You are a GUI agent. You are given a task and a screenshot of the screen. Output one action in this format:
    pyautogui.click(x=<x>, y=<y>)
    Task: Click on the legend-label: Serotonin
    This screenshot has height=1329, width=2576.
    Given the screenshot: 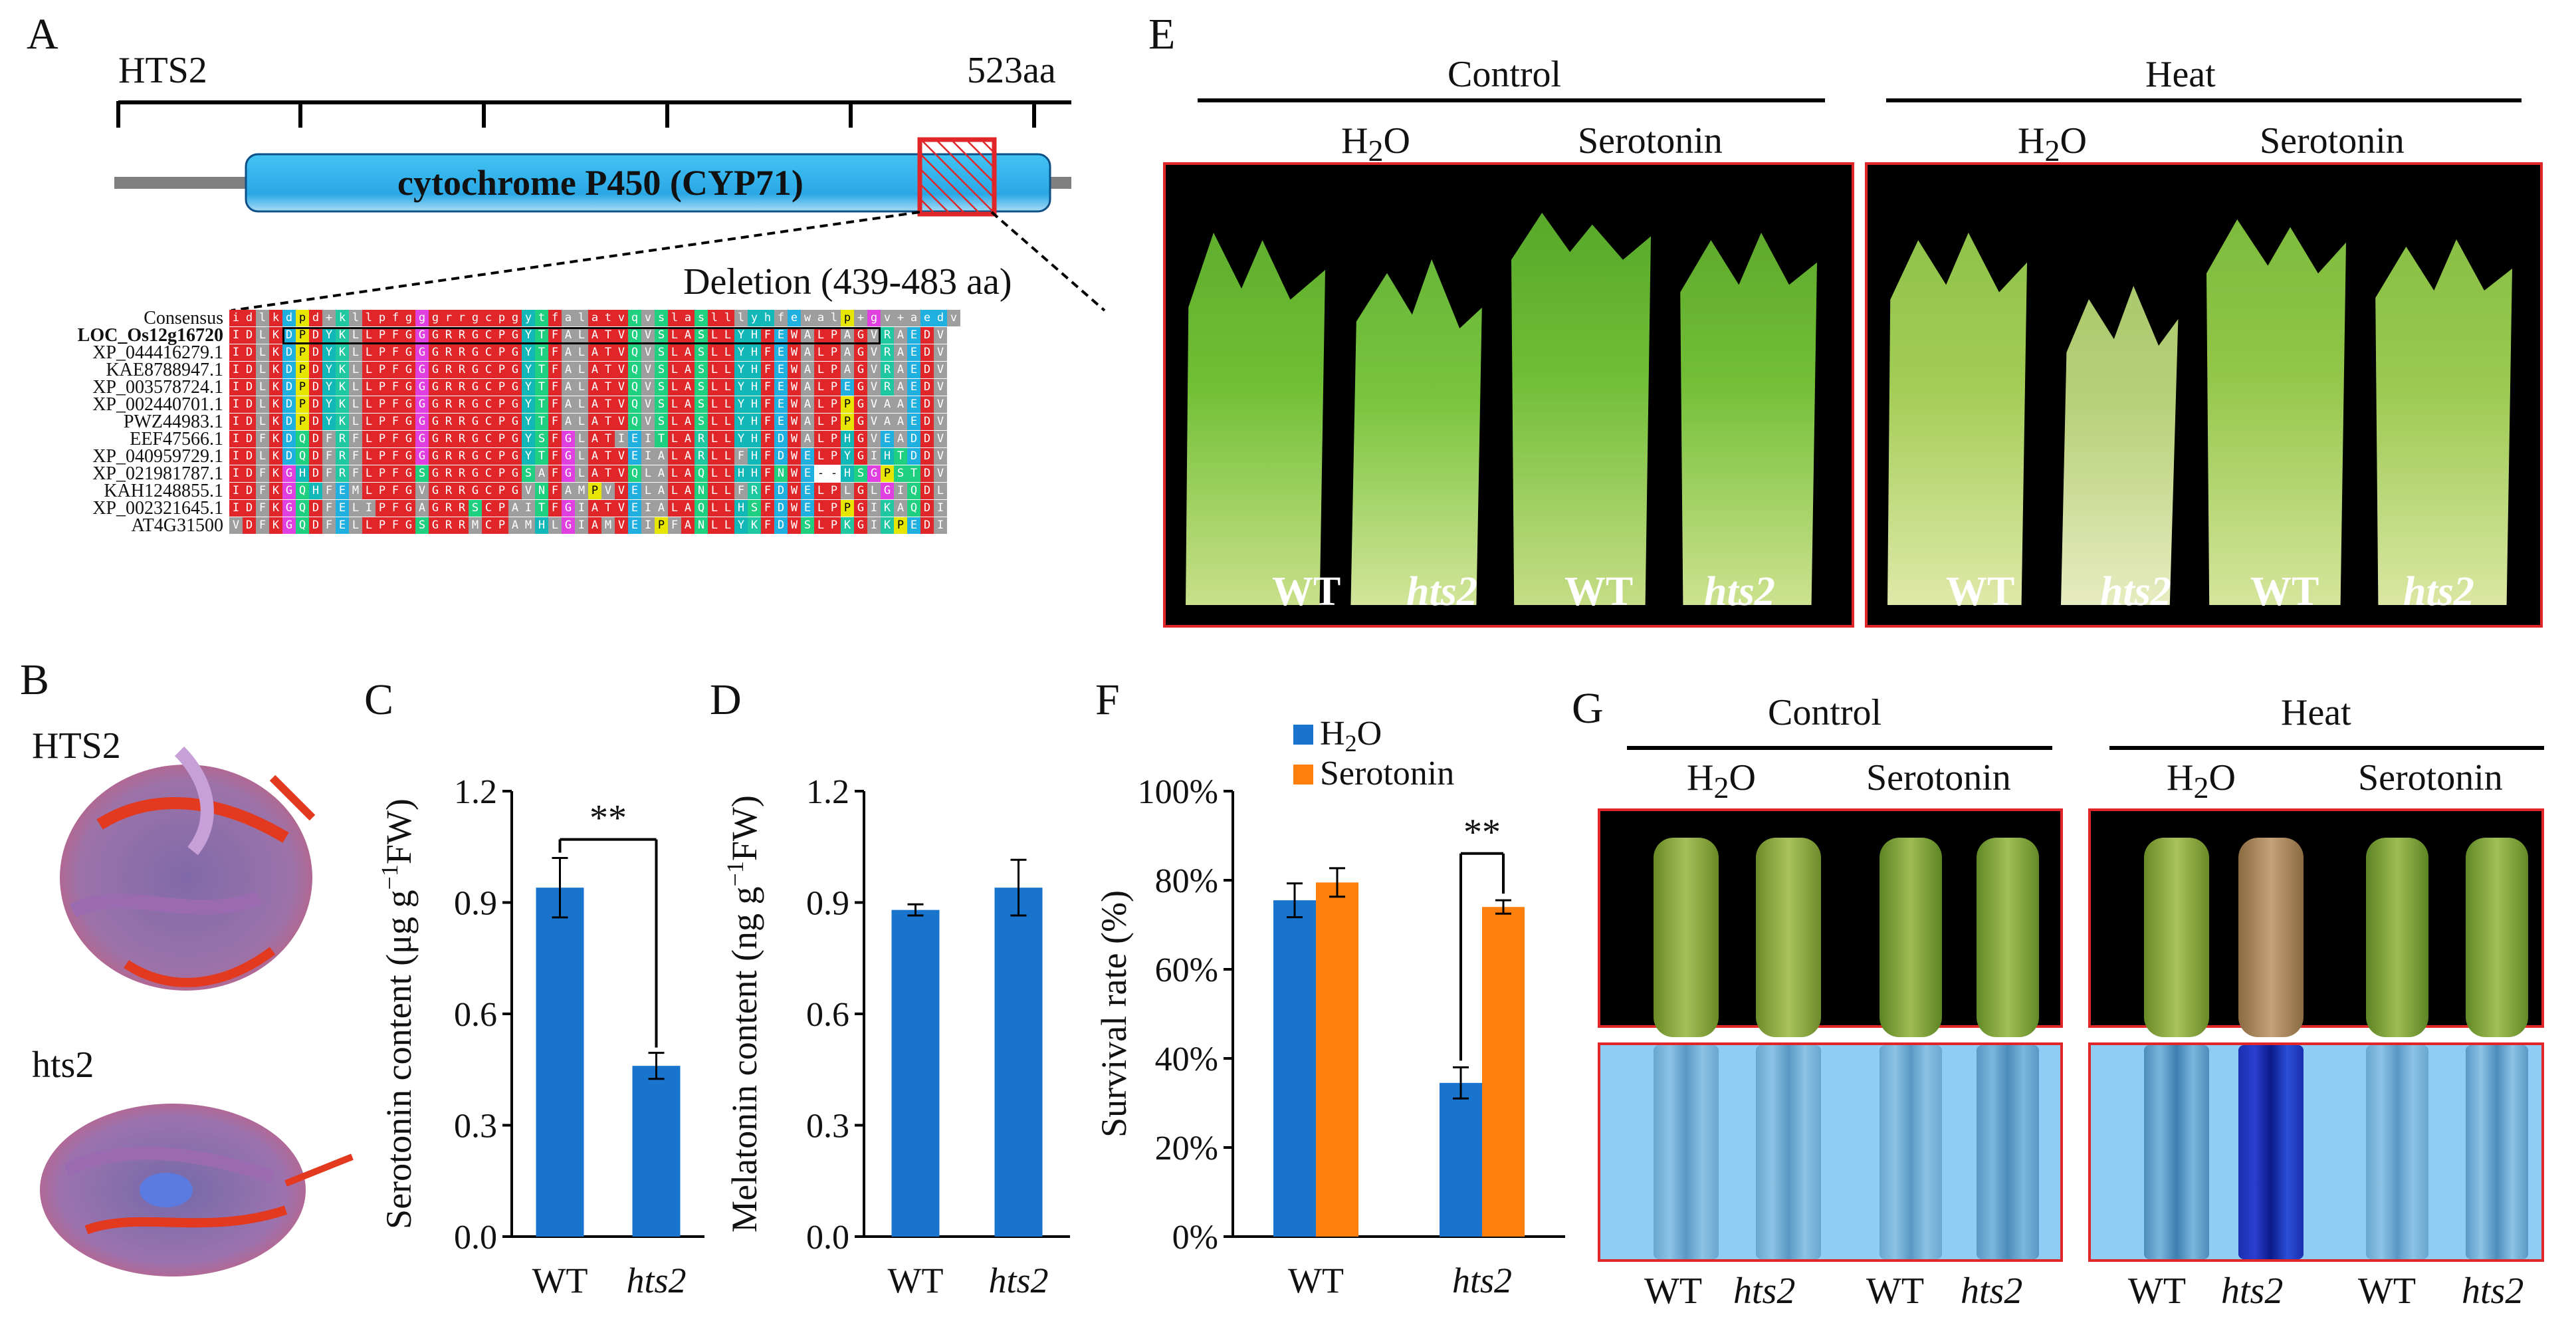 What is the action you would take?
    pyautogui.click(x=1387, y=773)
    